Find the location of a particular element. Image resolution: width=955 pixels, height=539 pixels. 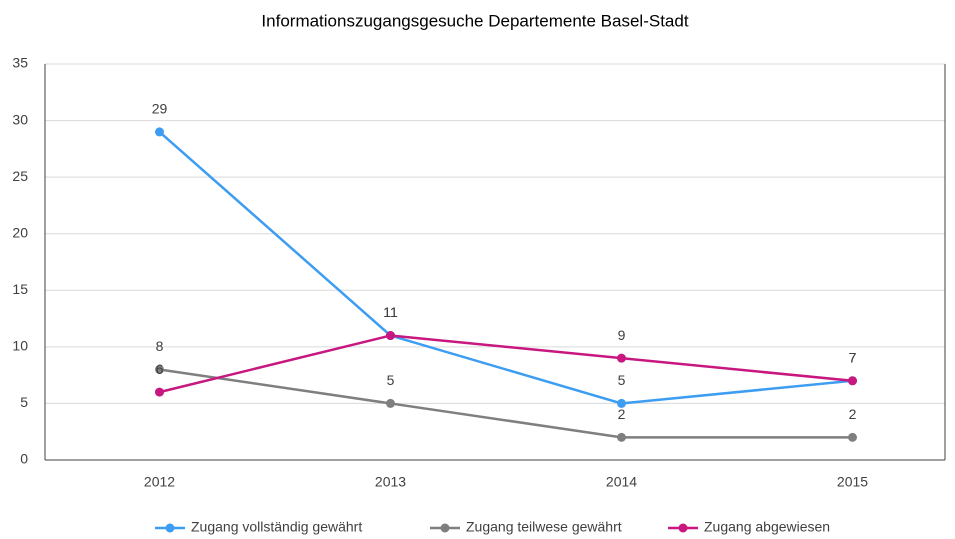

legend-label: Zugang abgewiesen is located at coordinates (767, 527).